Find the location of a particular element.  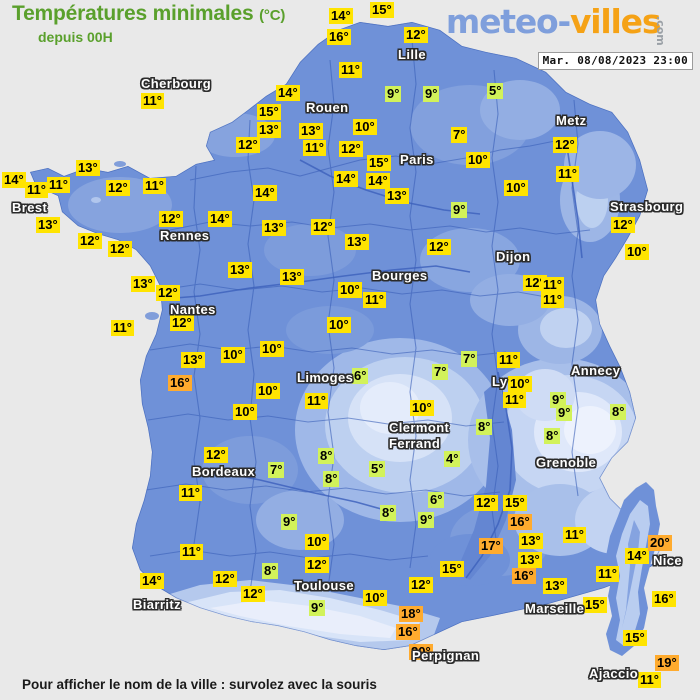

city-label: Ly is located at coordinates (500, 381).